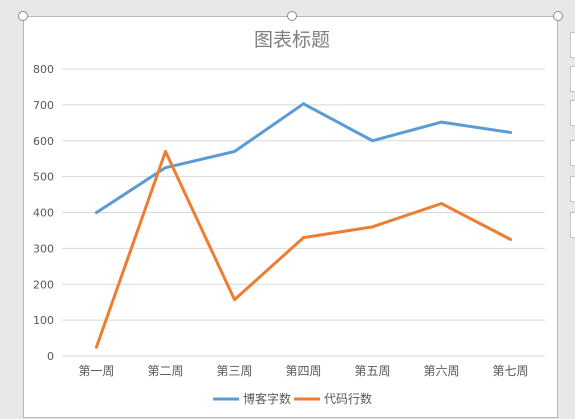  I want to click on x-axis-tick-labels: 第一周 第二周 第三周 第四周 第五周 第六周 第七周, so click(303, 371).